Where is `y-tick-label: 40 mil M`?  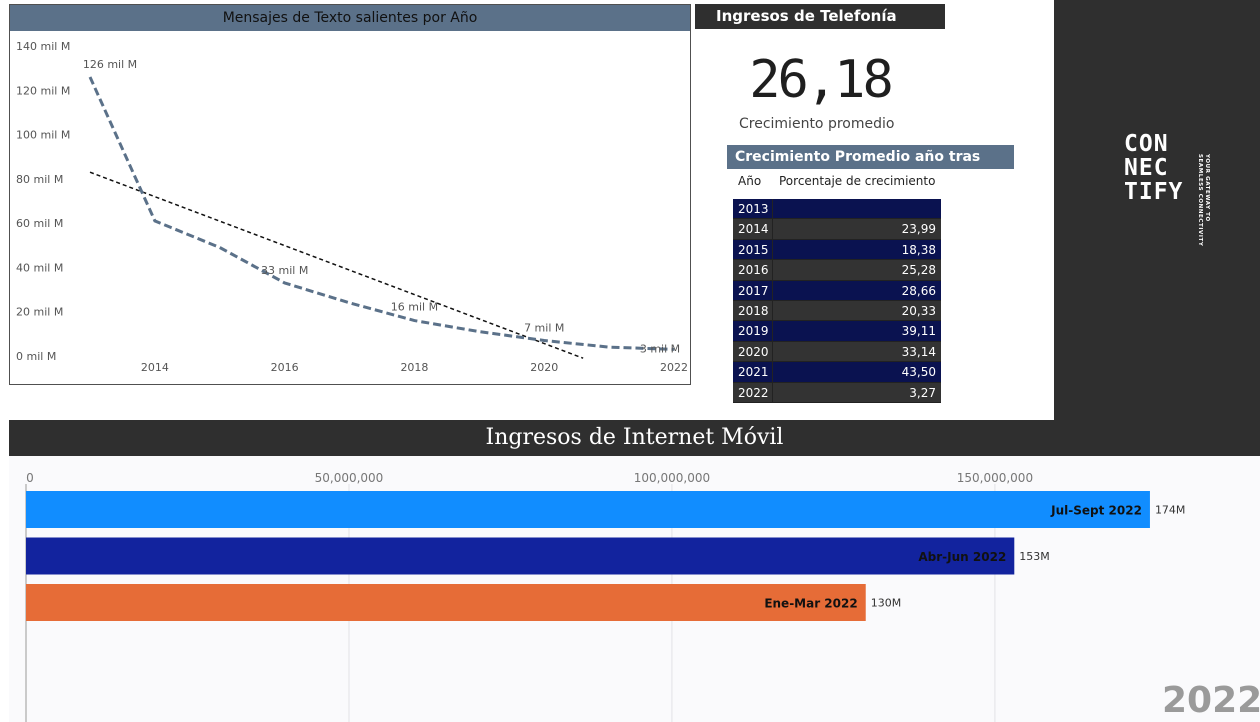 y-tick-label: 40 mil M is located at coordinates (39, 267).